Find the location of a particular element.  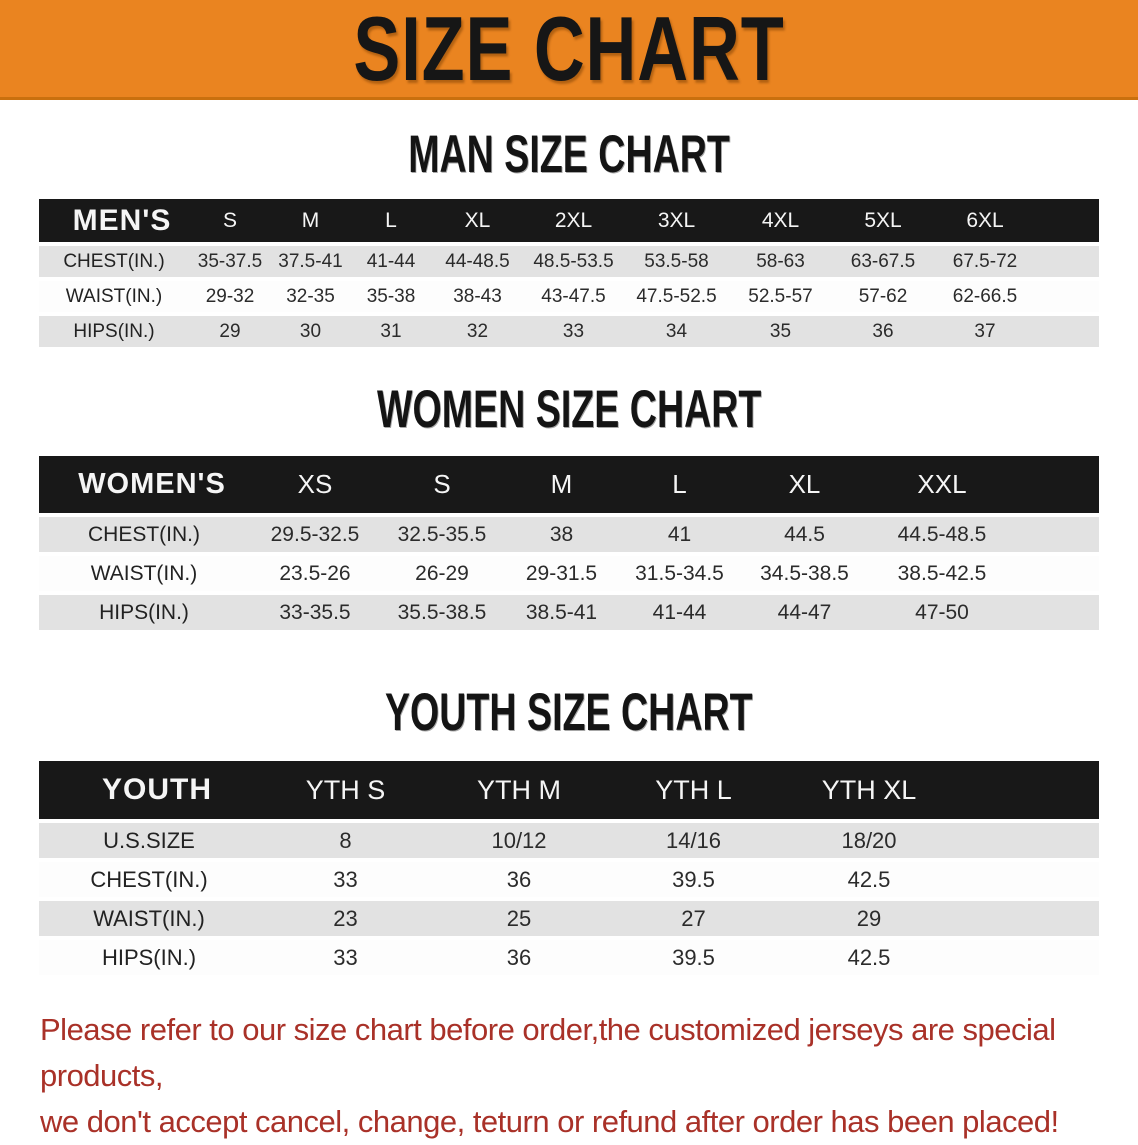

women-section-heading: WOMEN SIZE CHART is located at coordinates (569, 408).